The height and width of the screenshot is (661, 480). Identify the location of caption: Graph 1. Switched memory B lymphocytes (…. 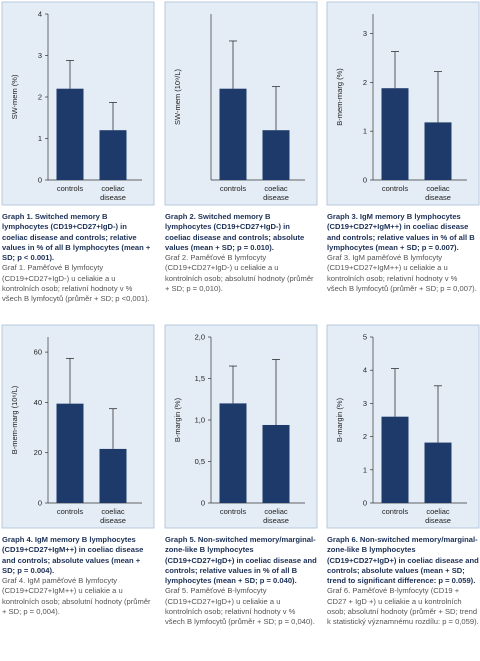
(78, 258).